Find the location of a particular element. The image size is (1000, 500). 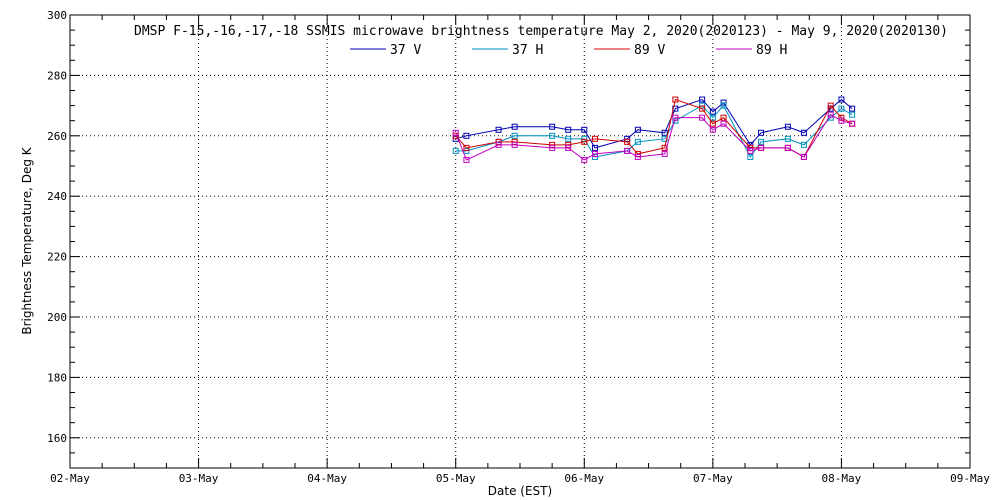

y-tick-label: 240 is located at coordinates (57, 196).